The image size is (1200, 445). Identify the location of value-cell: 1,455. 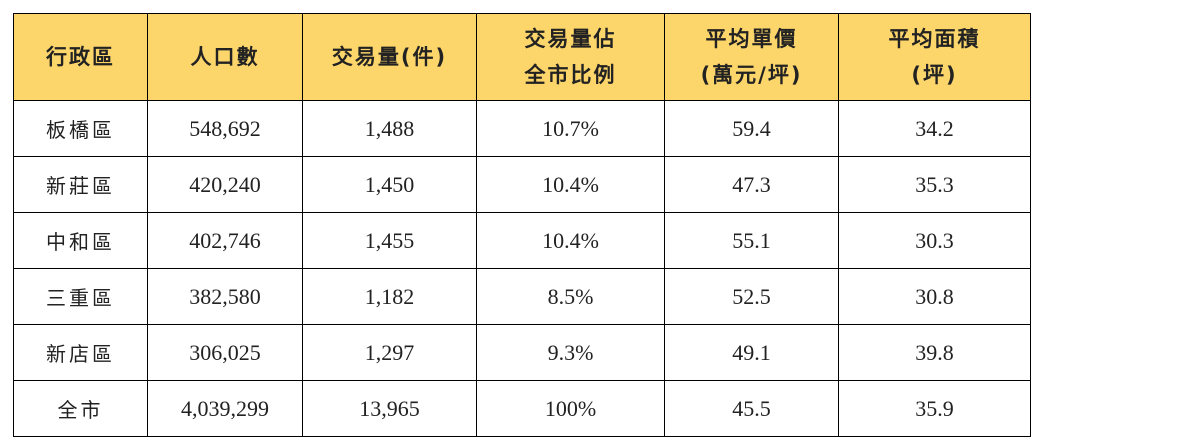
(389, 240).